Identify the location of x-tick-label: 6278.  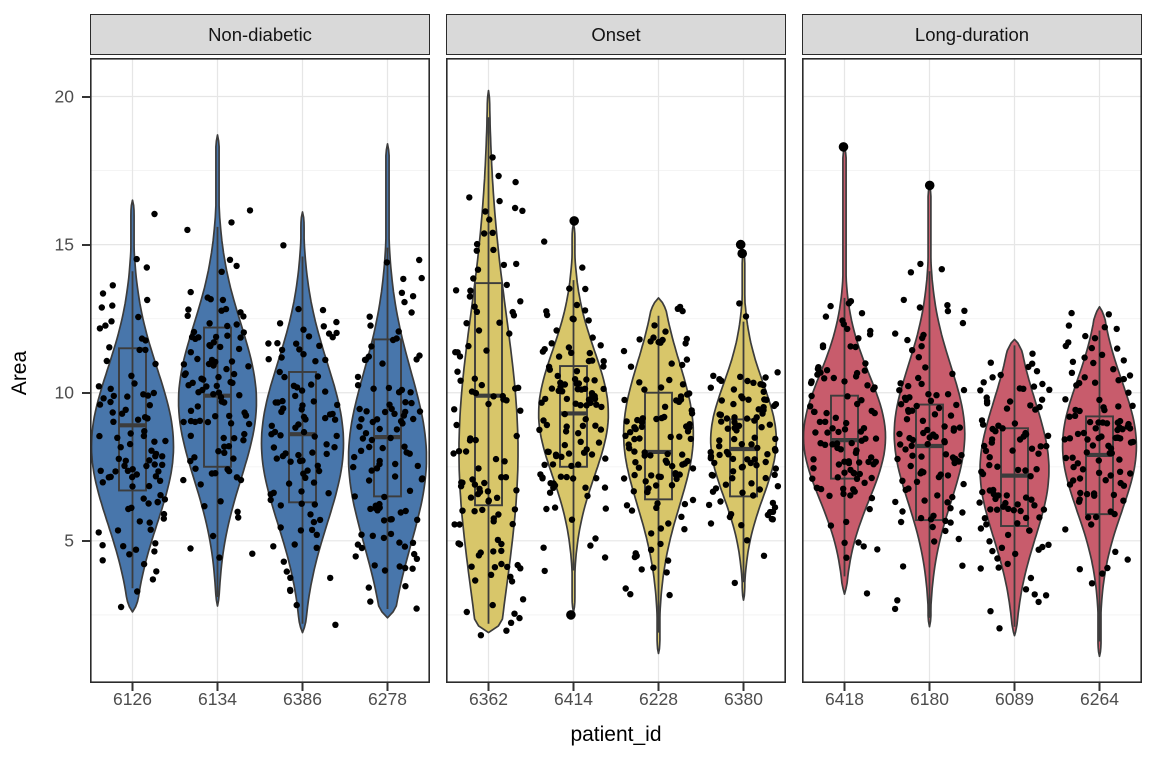
(387, 699).